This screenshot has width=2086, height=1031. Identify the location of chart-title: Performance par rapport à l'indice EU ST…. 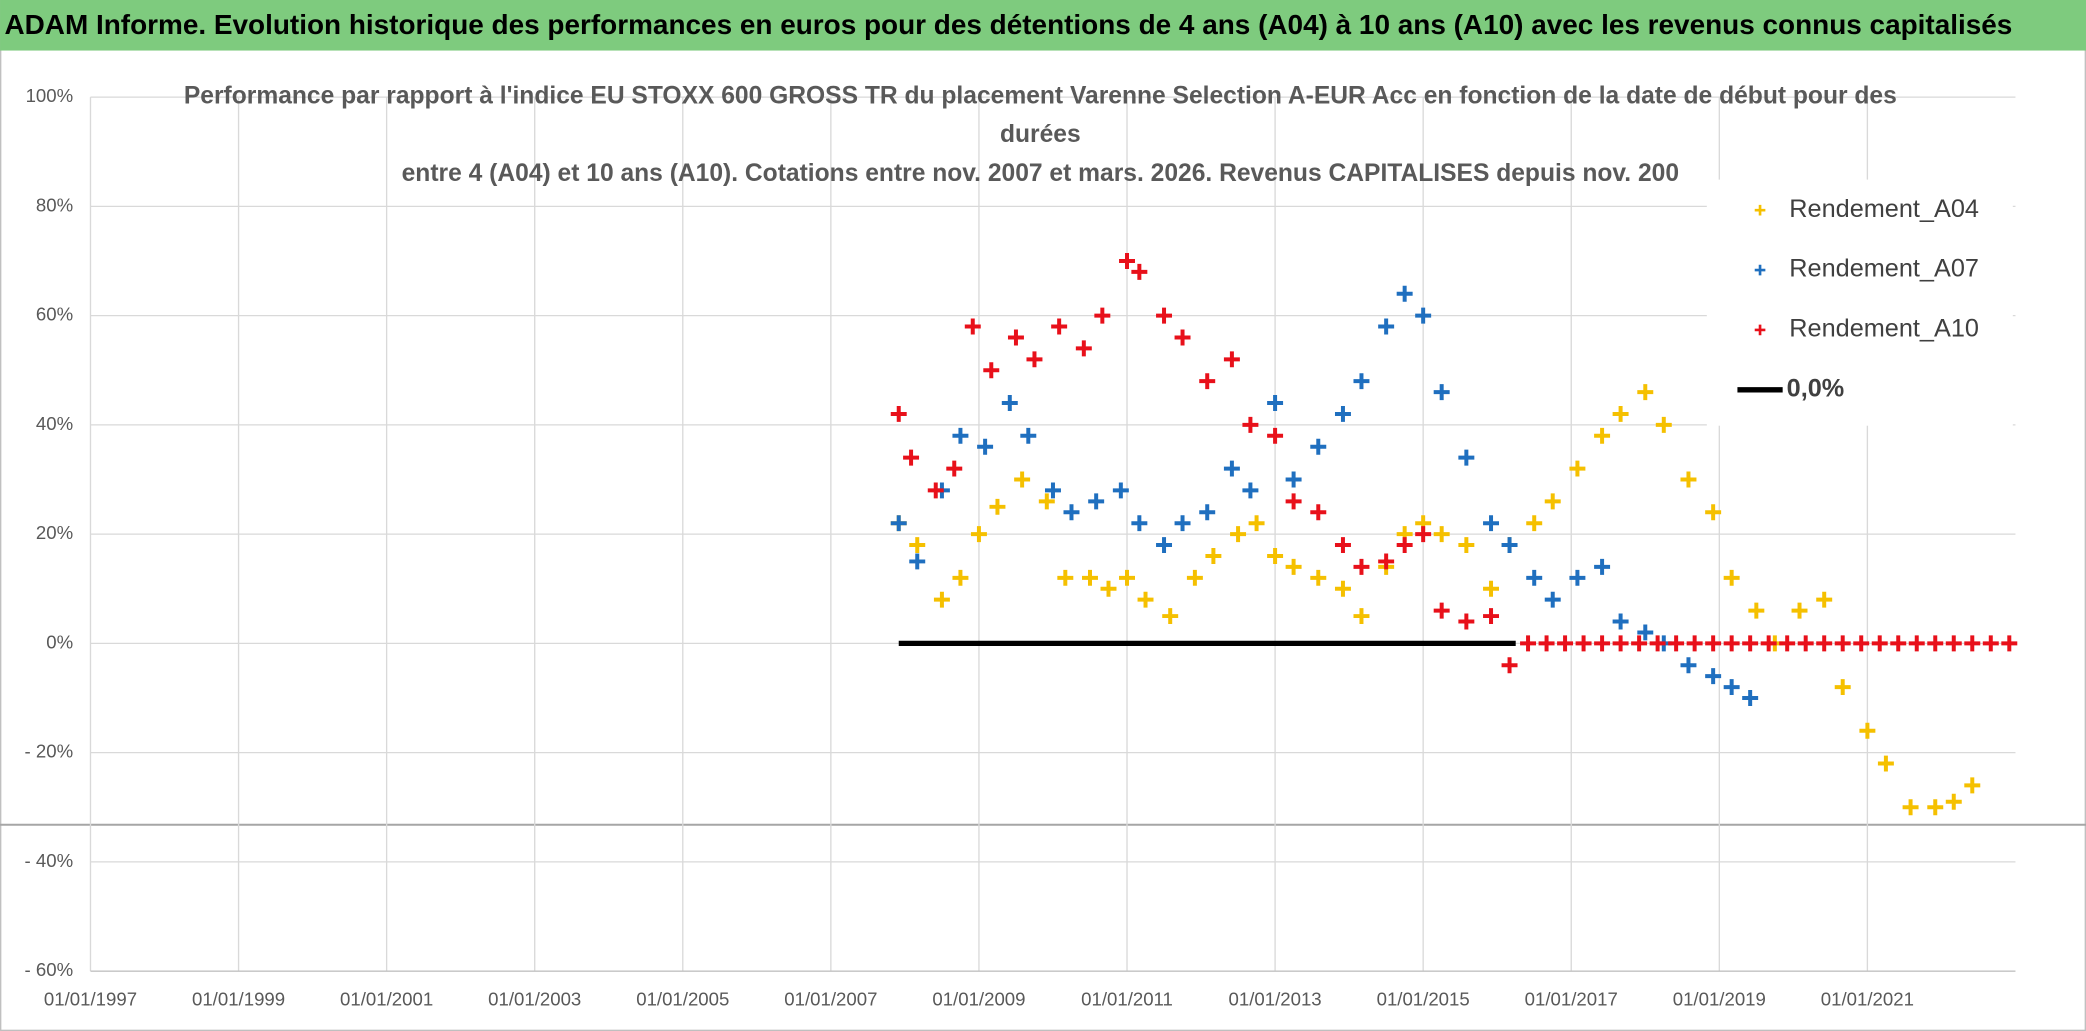
(1040, 96).